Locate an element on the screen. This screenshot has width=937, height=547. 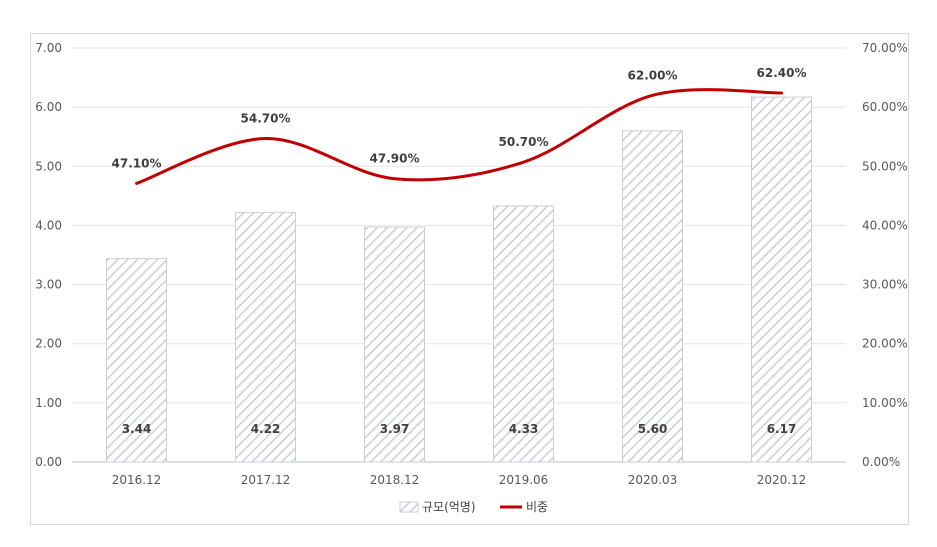
x-tick-label: 2018.12 is located at coordinates (395, 480).